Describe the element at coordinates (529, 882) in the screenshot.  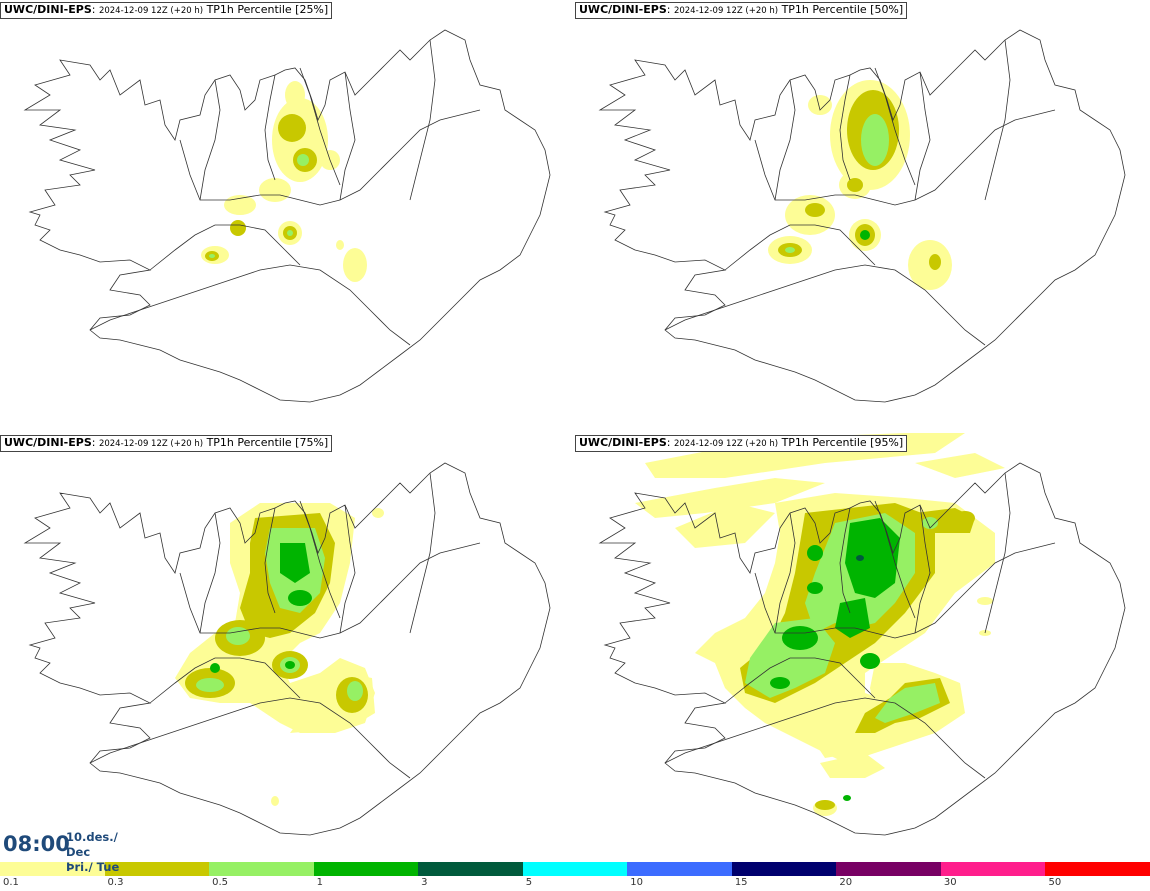
I see `colorbar-tick-label: 5` at that location.